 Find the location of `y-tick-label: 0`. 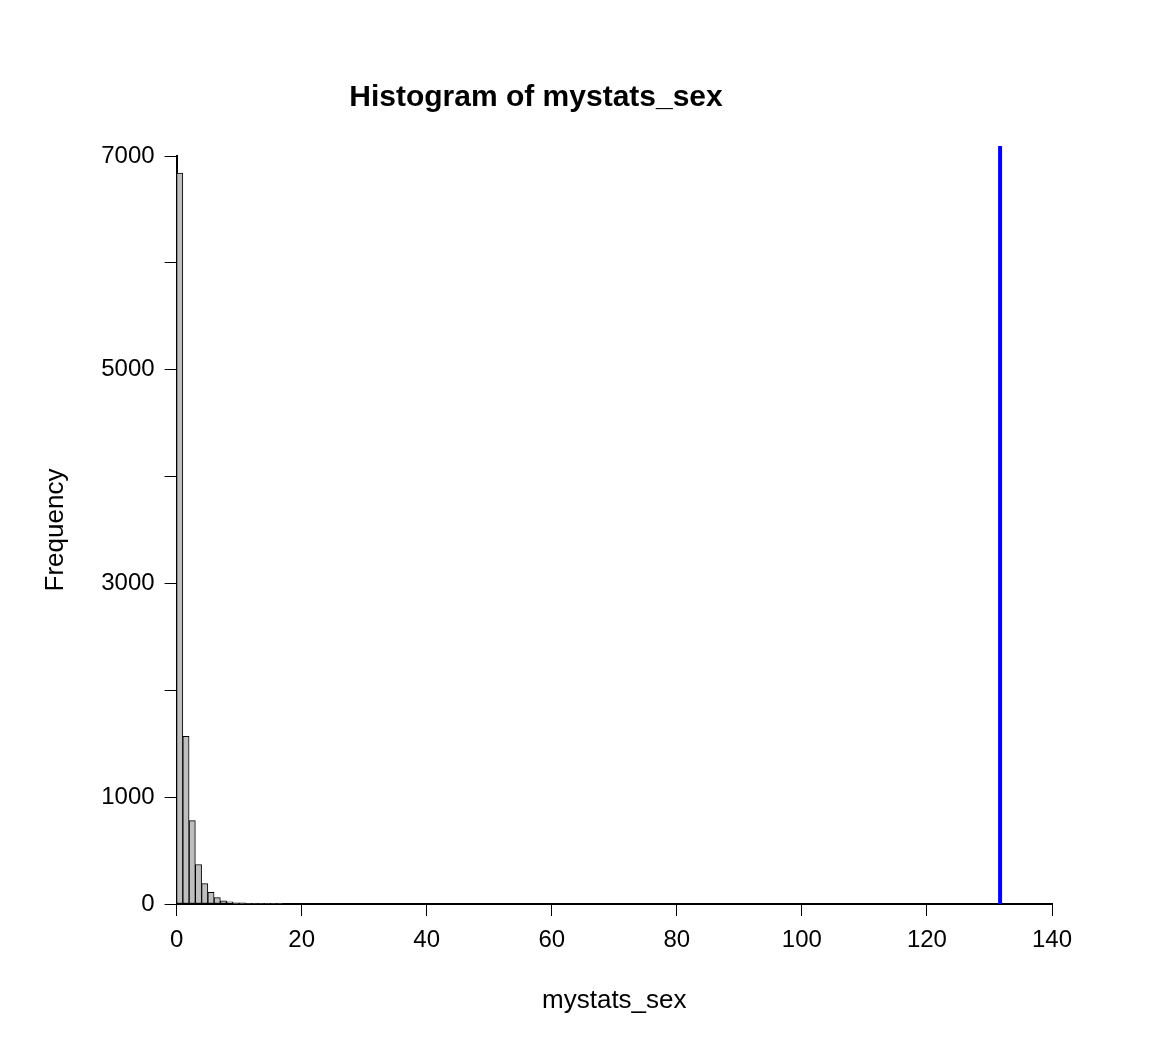

y-tick-label: 0 is located at coordinates (148, 902).